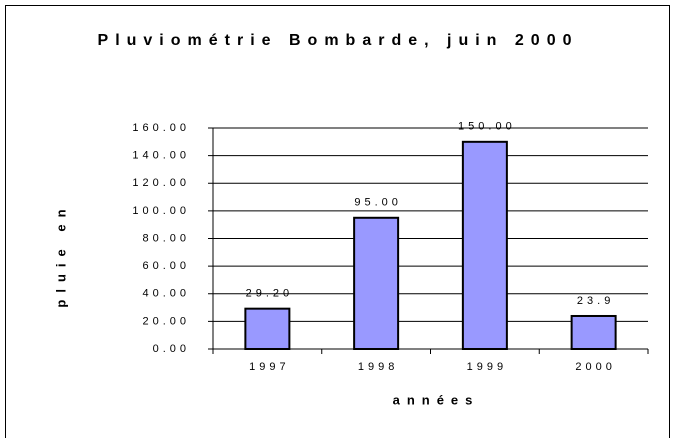 The height and width of the screenshot is (438, 676). I want to click on value-label: 23.9, so click(595, 301).